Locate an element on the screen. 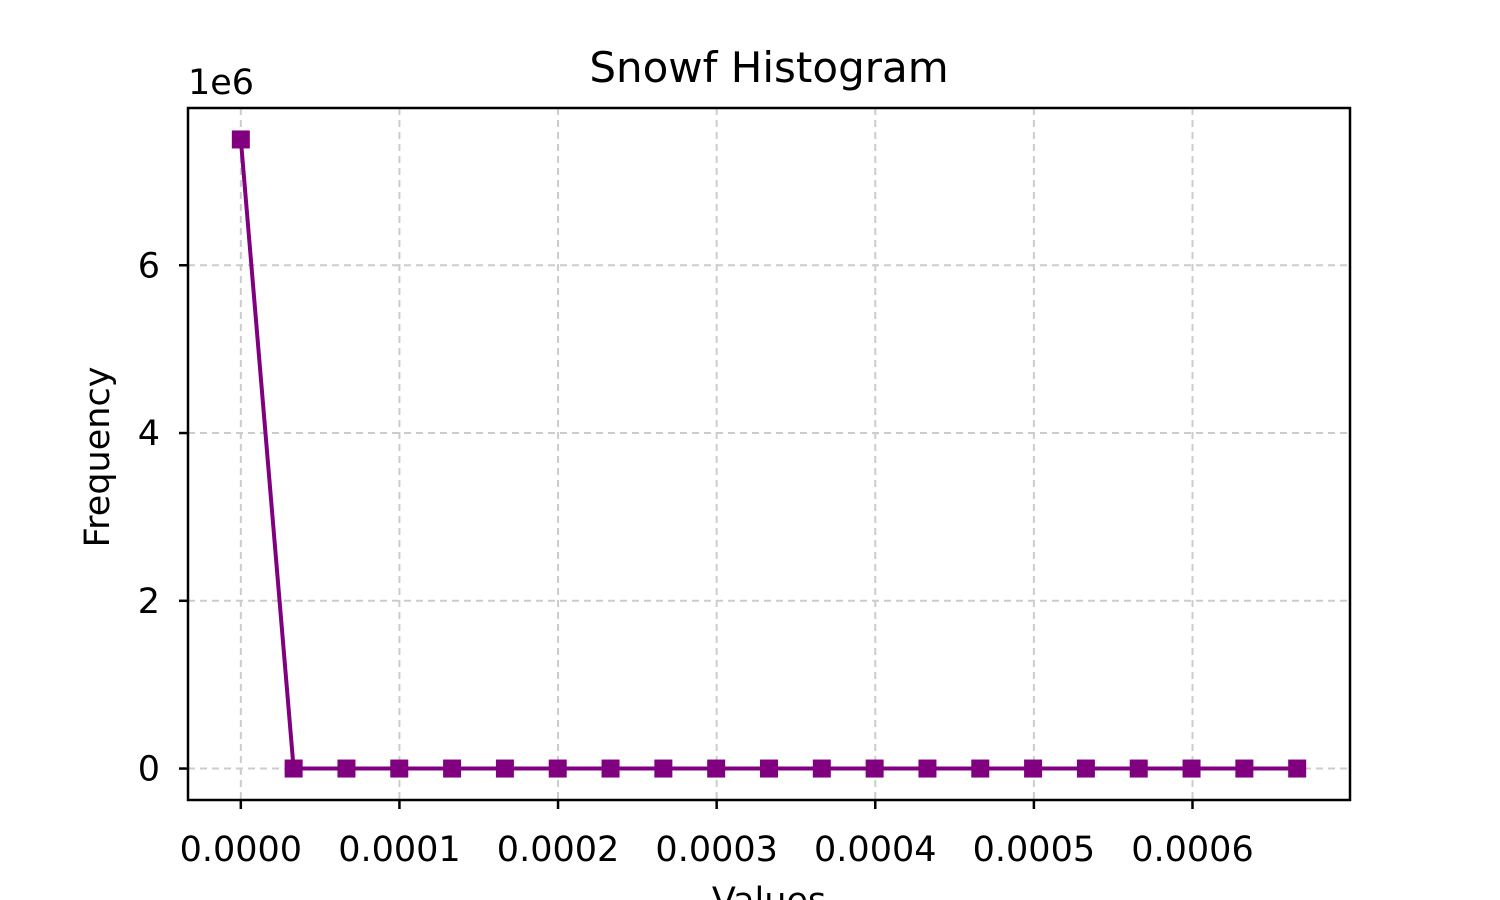 Image resolution: width=1500 pixels, height=900 pixels. x-tick-label: 0.0006 is located at coordinates (1192, 850).